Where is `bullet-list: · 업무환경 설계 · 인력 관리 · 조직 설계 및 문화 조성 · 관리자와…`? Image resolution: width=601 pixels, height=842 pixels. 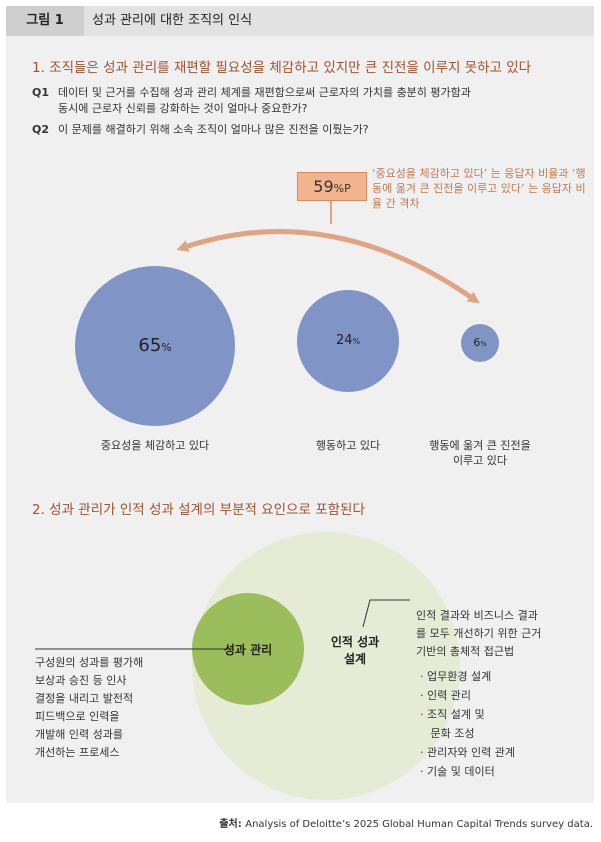 bullet-list: · 업무환경 설계 · 인력 관리 · 조직 설계 및 문화 조성 · 관리자와… is located at coordinates (467, 724).